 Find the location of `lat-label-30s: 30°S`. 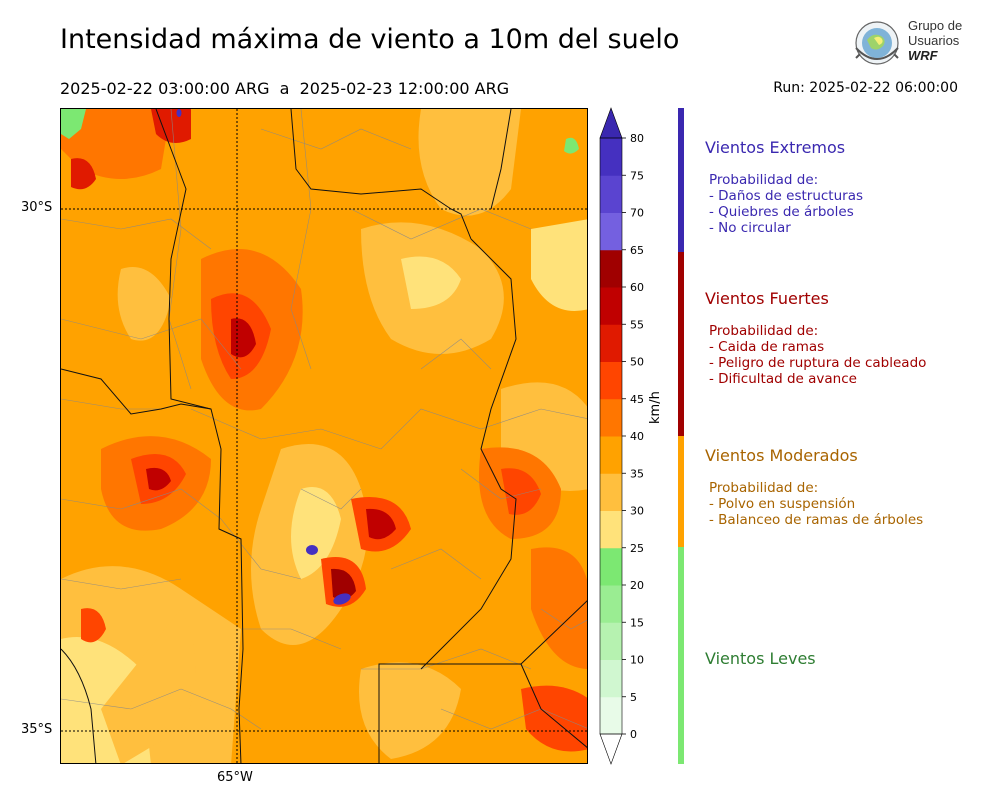

lat-label-30s: 30°S is located at coordinates (37, 207).